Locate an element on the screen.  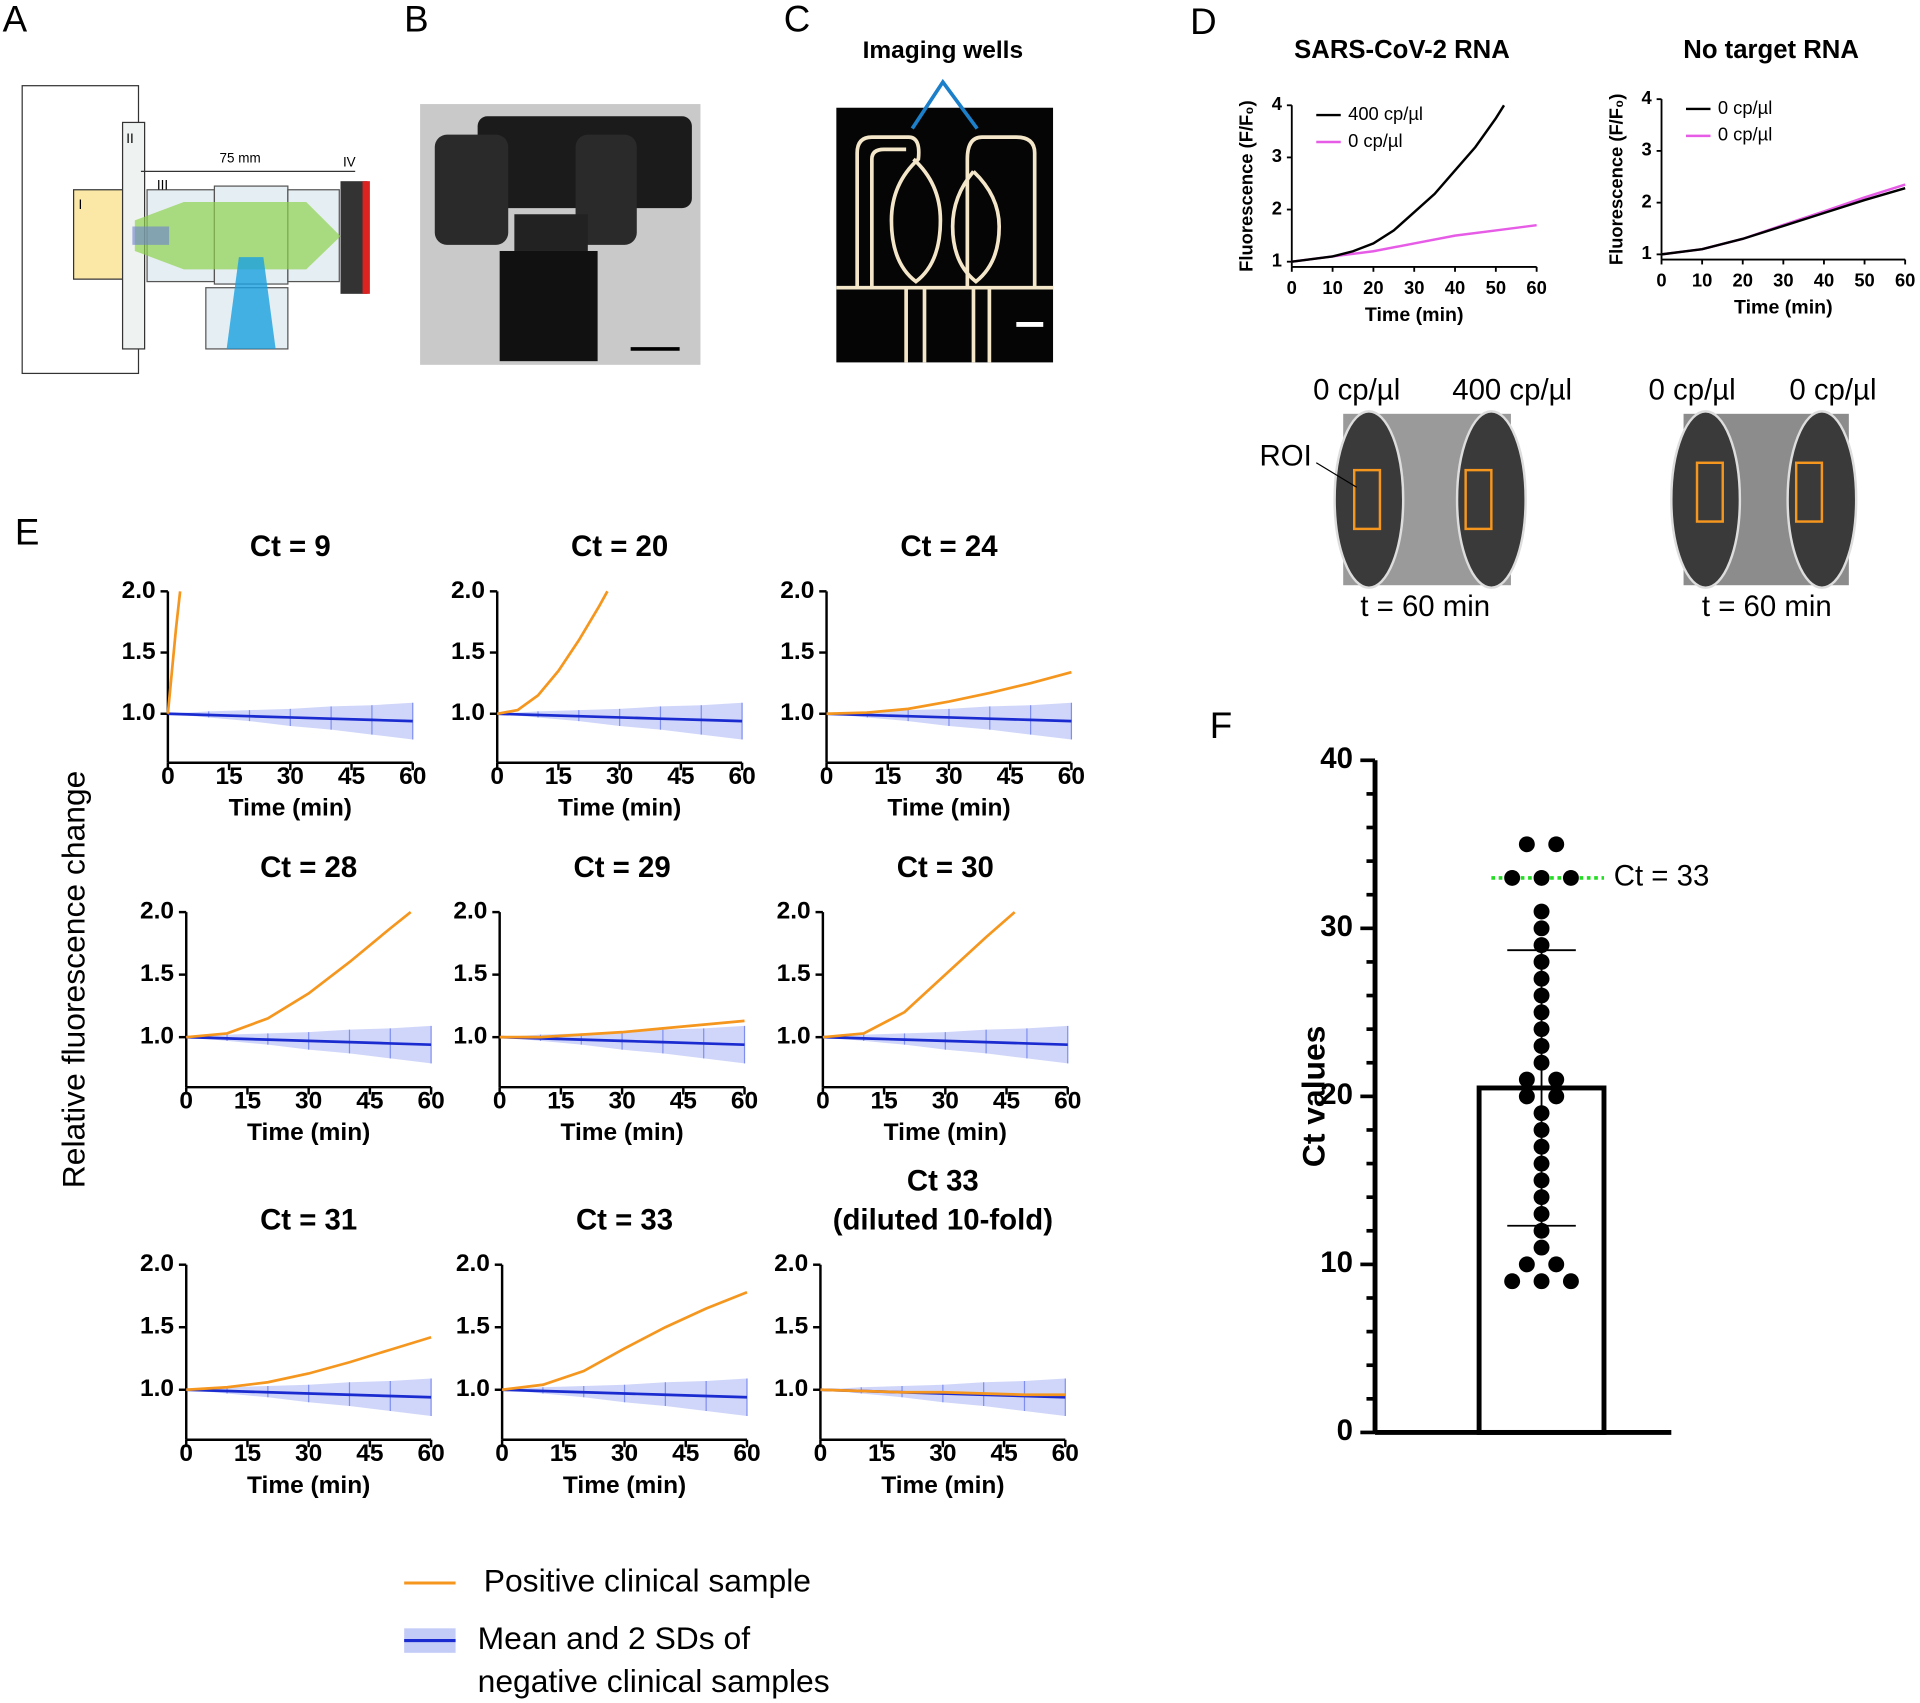
photo is located at coordinates (560, 234).